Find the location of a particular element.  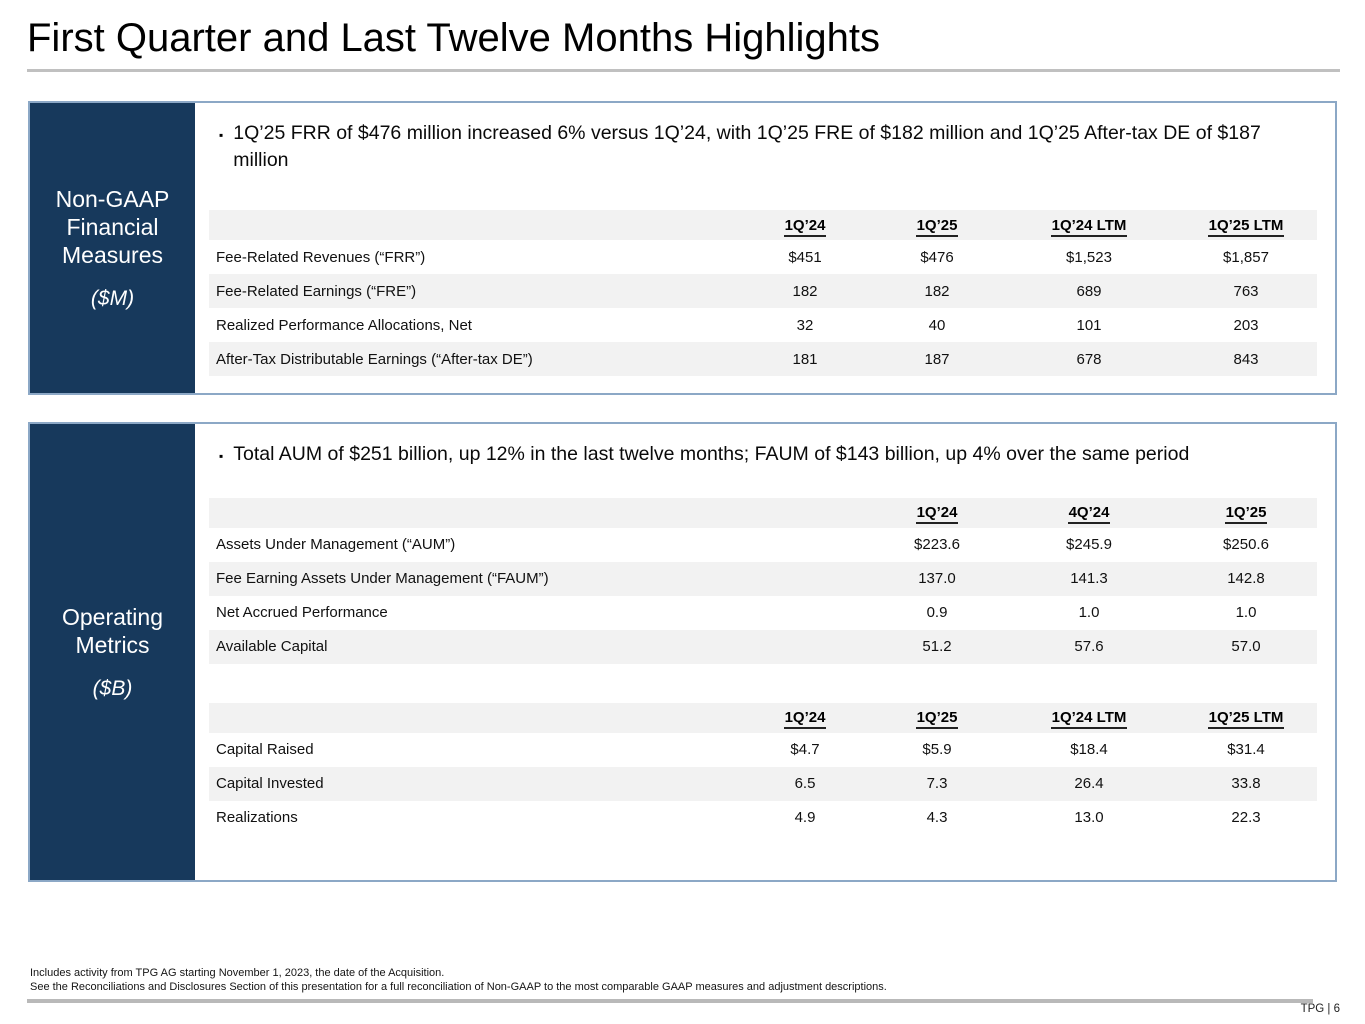

sidebar-label-line: Operating is located at coordinates (112, 616).